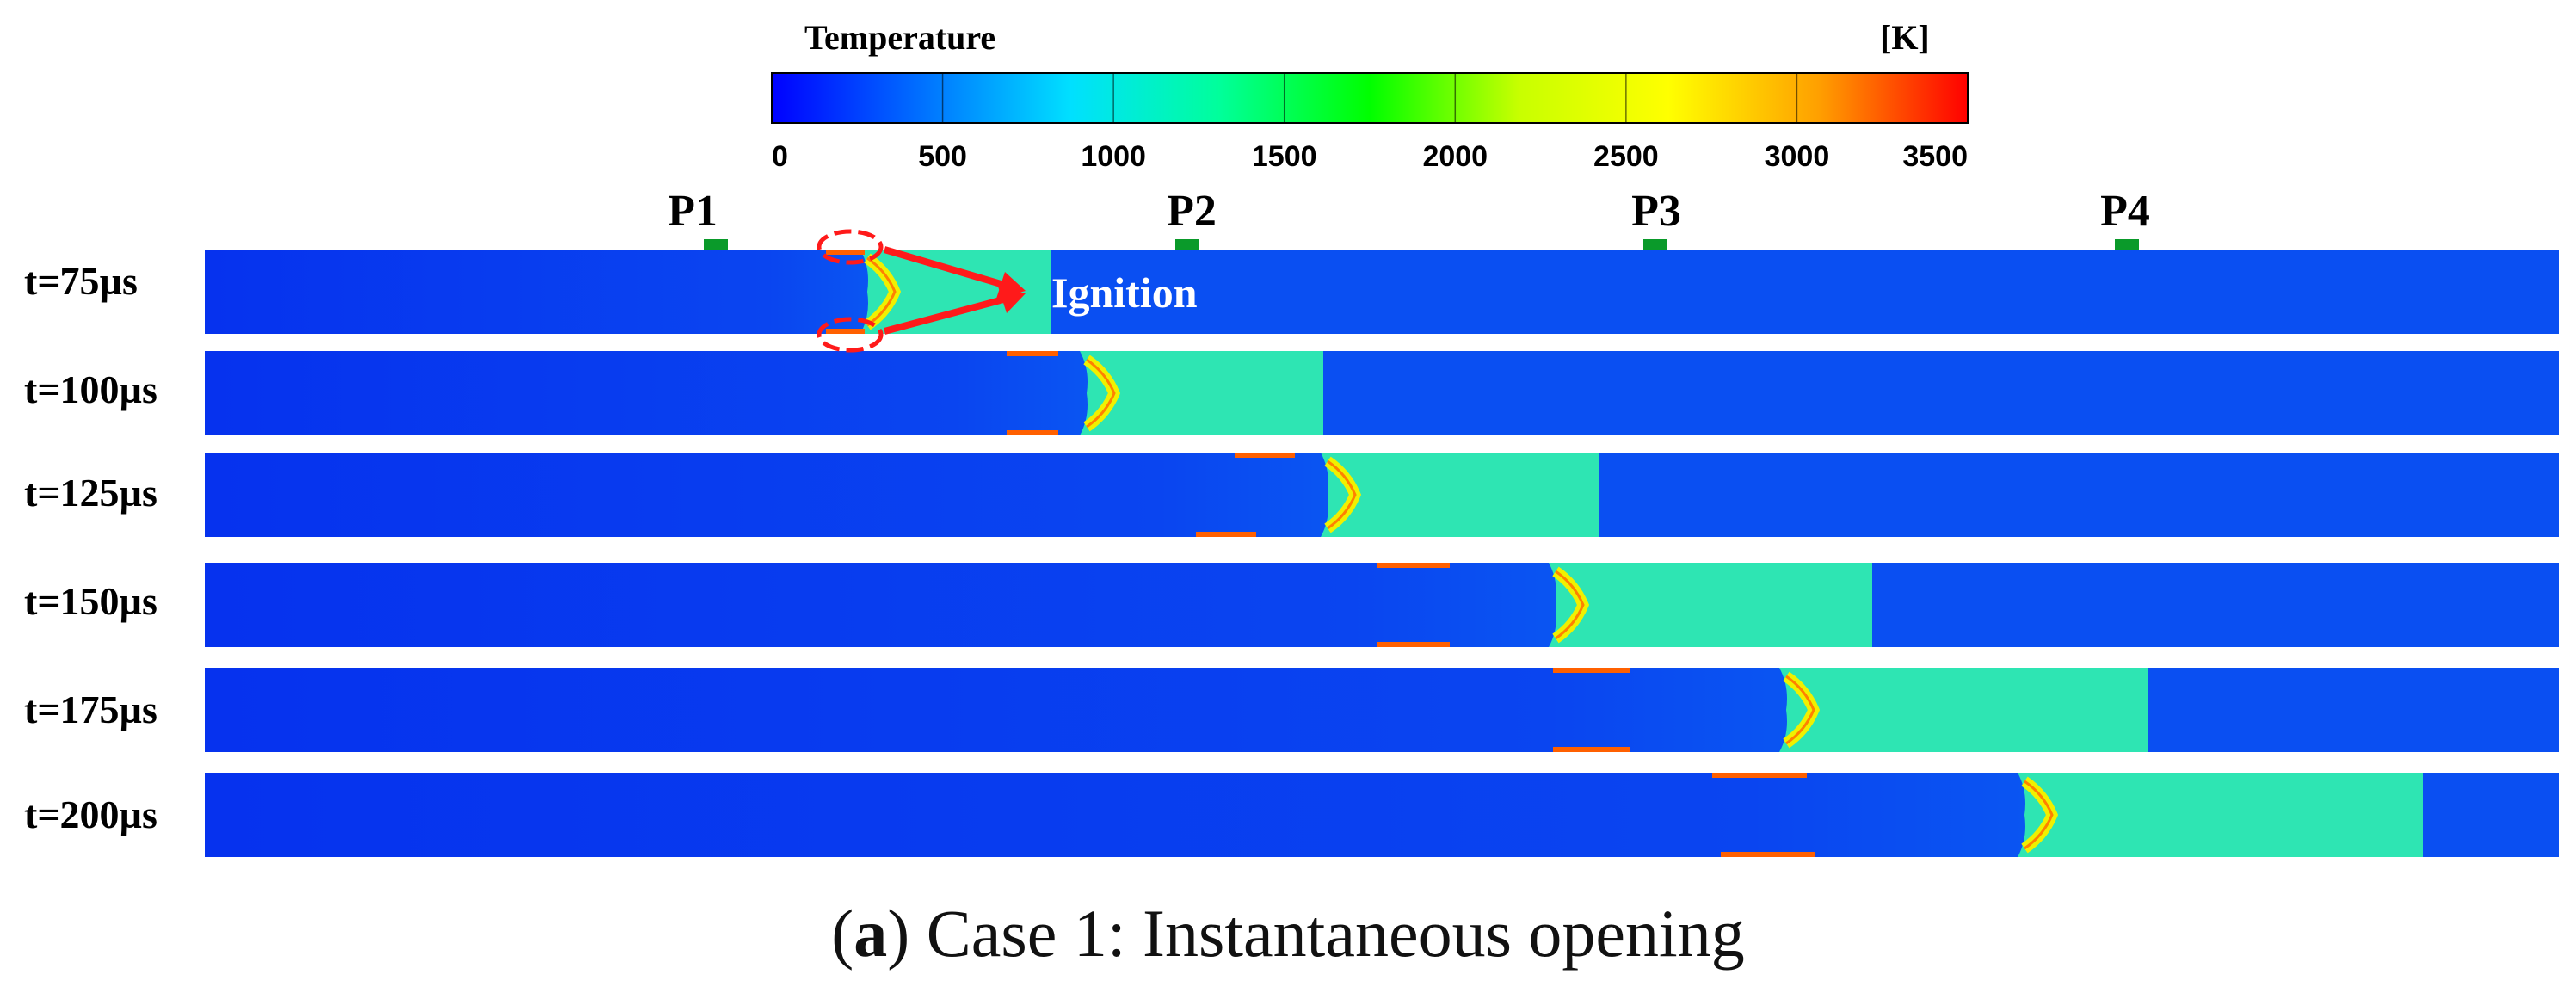  What do you see at coordinates (1291, 292) in the screenshot?
I see `snapshot-t75: t=75µs` at bounding box center [1291, 292].